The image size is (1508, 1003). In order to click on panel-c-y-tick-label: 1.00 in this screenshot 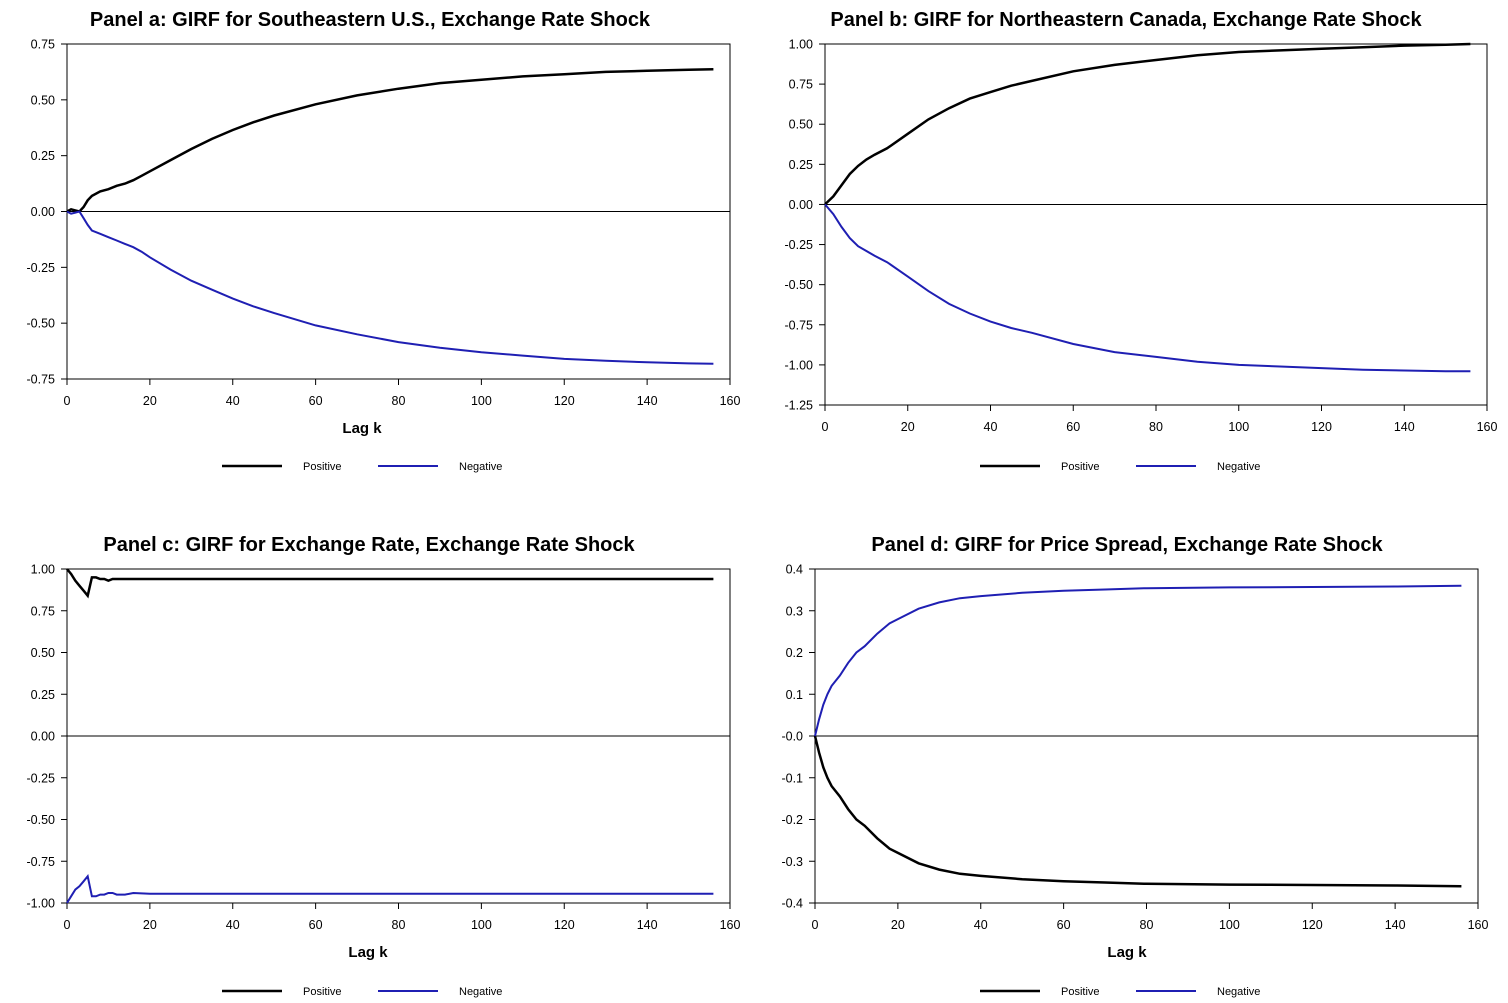, I will do `click(43, 570)`.